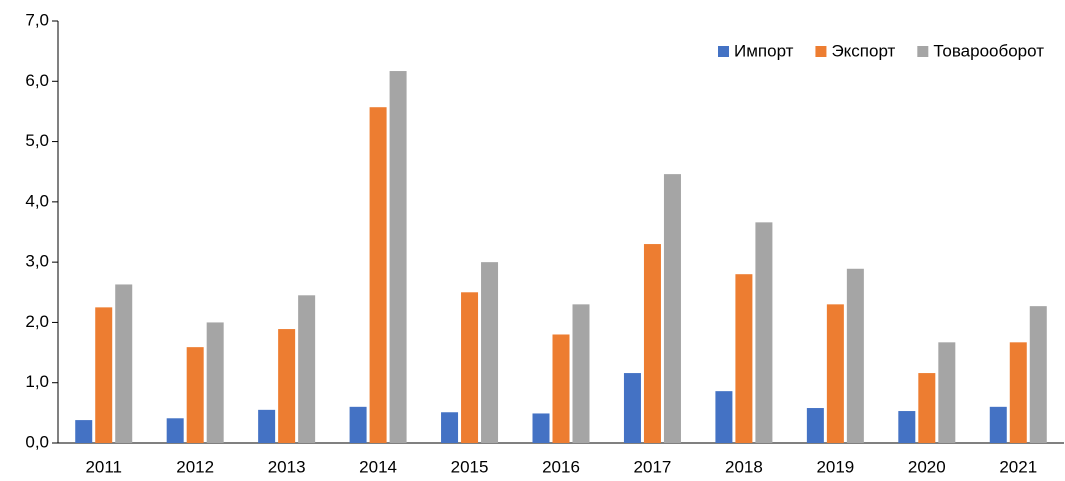 This screenshot has width=1065, height=481. What do you see at coordinates (103, 466) in the screenshot?
I see `x-tick-label: 2011` at bounding box center [103, 466].